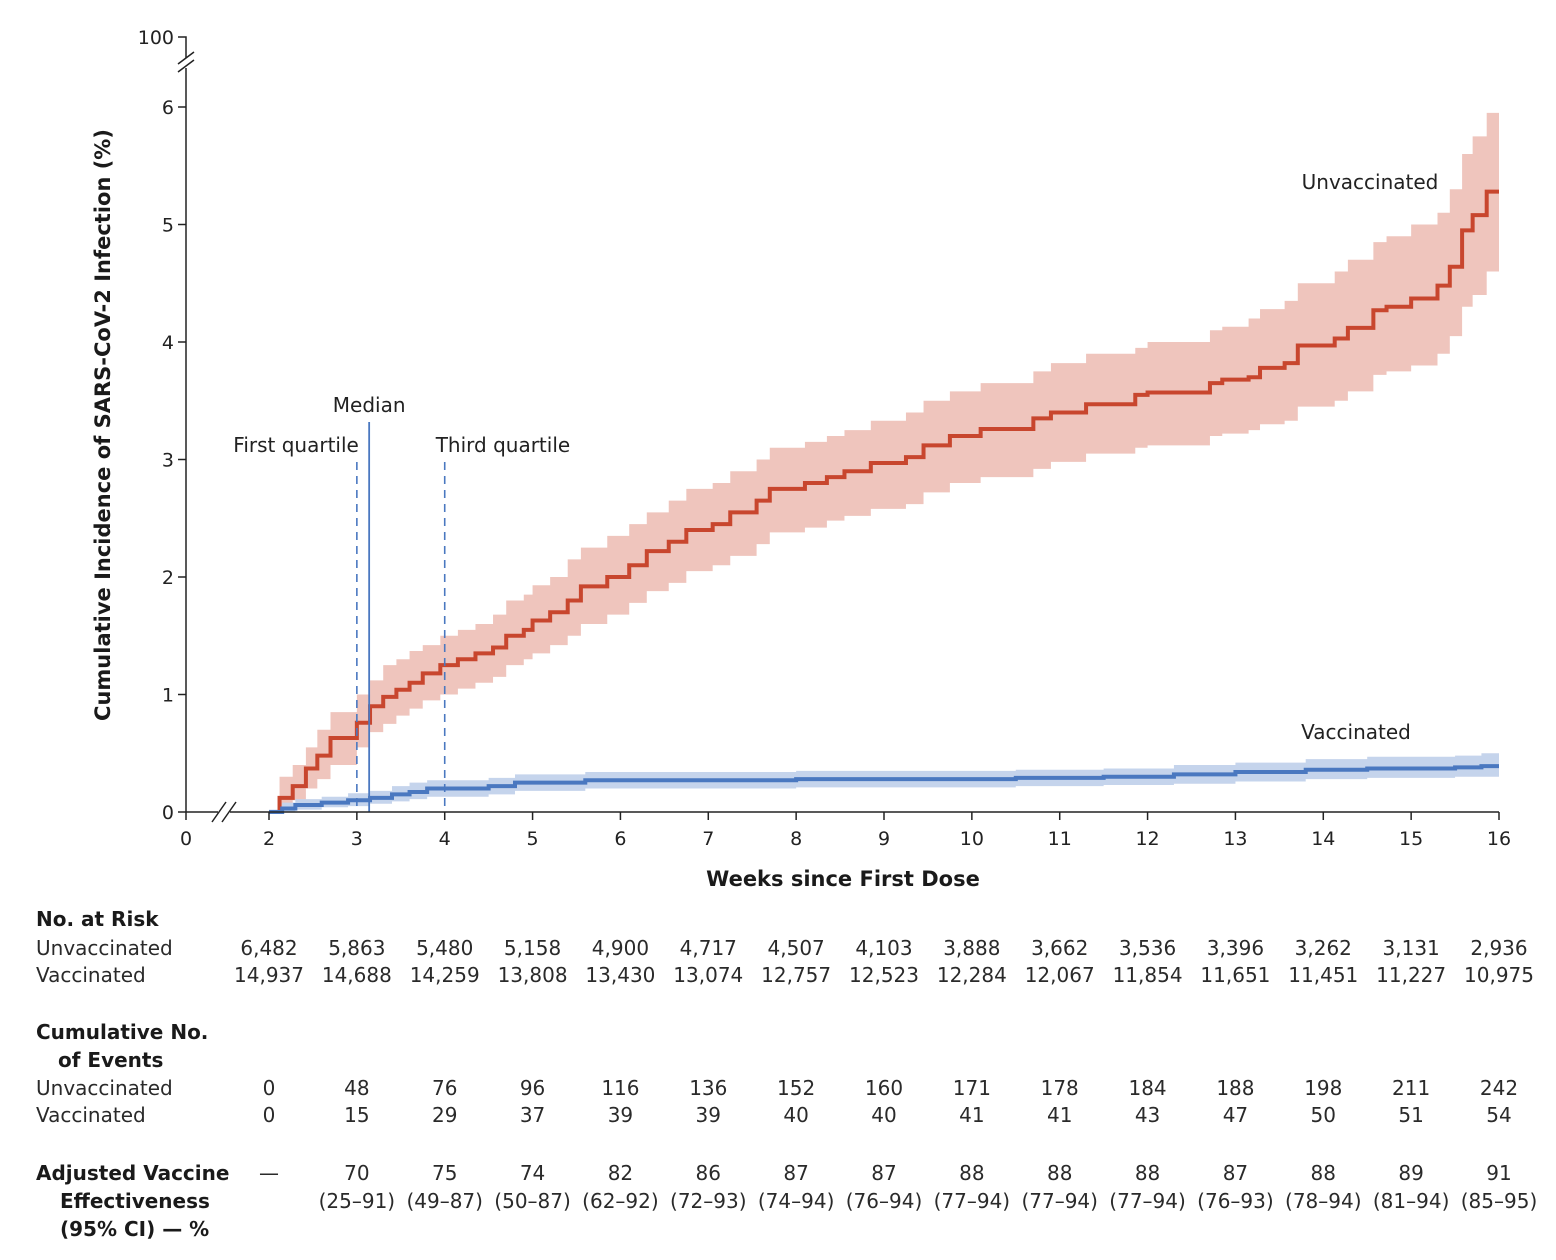  What do you see at coordinates (1060, 839) in the screenshot?
I see `x-tick-label: 11` at bounding box center [1060, 839].